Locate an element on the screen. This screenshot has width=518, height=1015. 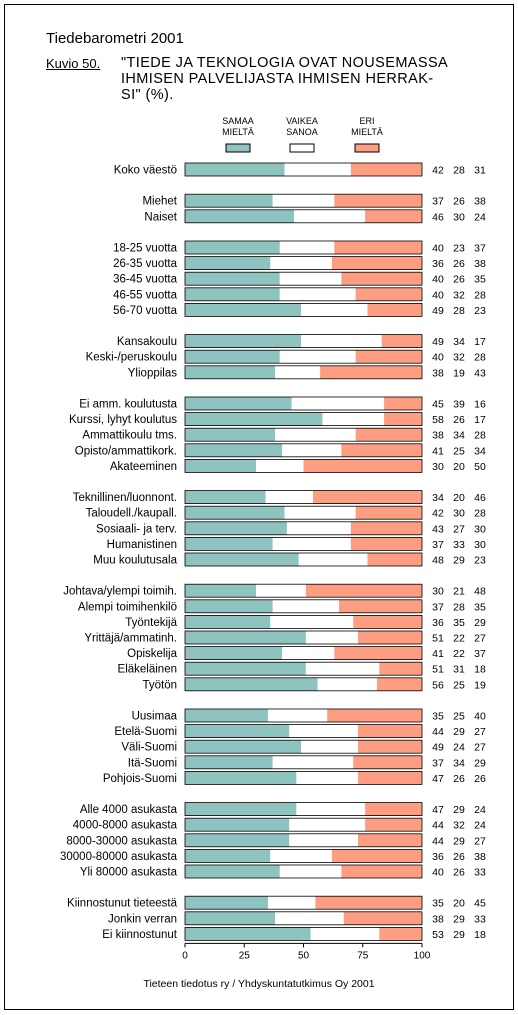
data-label: 37 is located at coordinates (438, 607).